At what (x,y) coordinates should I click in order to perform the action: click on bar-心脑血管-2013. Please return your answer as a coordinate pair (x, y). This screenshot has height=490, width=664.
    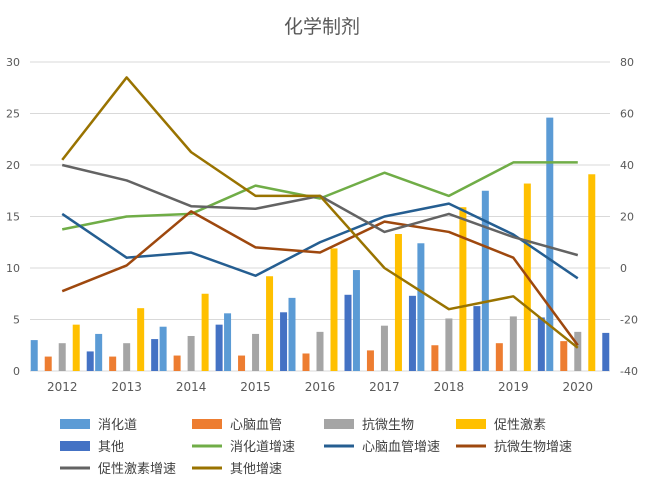
    Looking at the image, I should click on (113, 363).